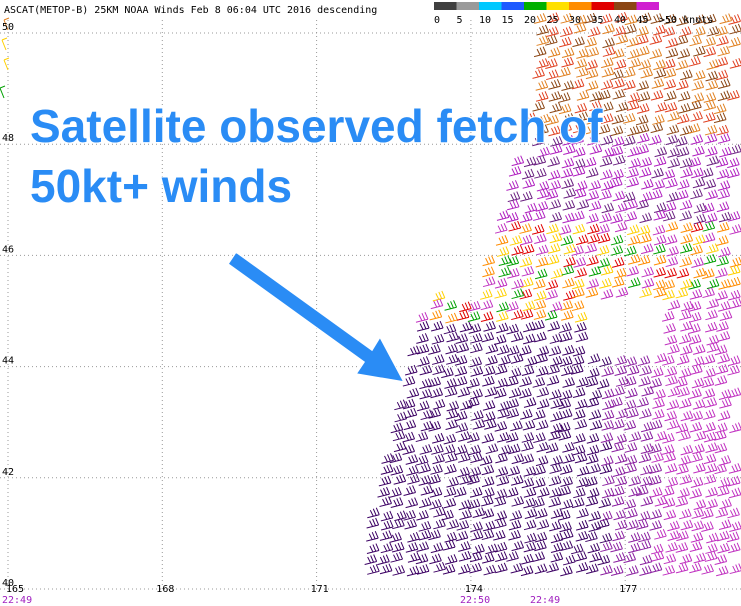  Describe the element at coordinates (628, 589) in the screenshot. I see `lon-label: 177` at that location.